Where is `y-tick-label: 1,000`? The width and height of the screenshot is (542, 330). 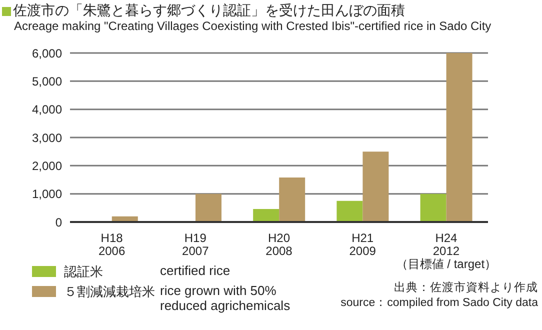 y-tick-label: 1,000 is located at coordinates (47, 194).